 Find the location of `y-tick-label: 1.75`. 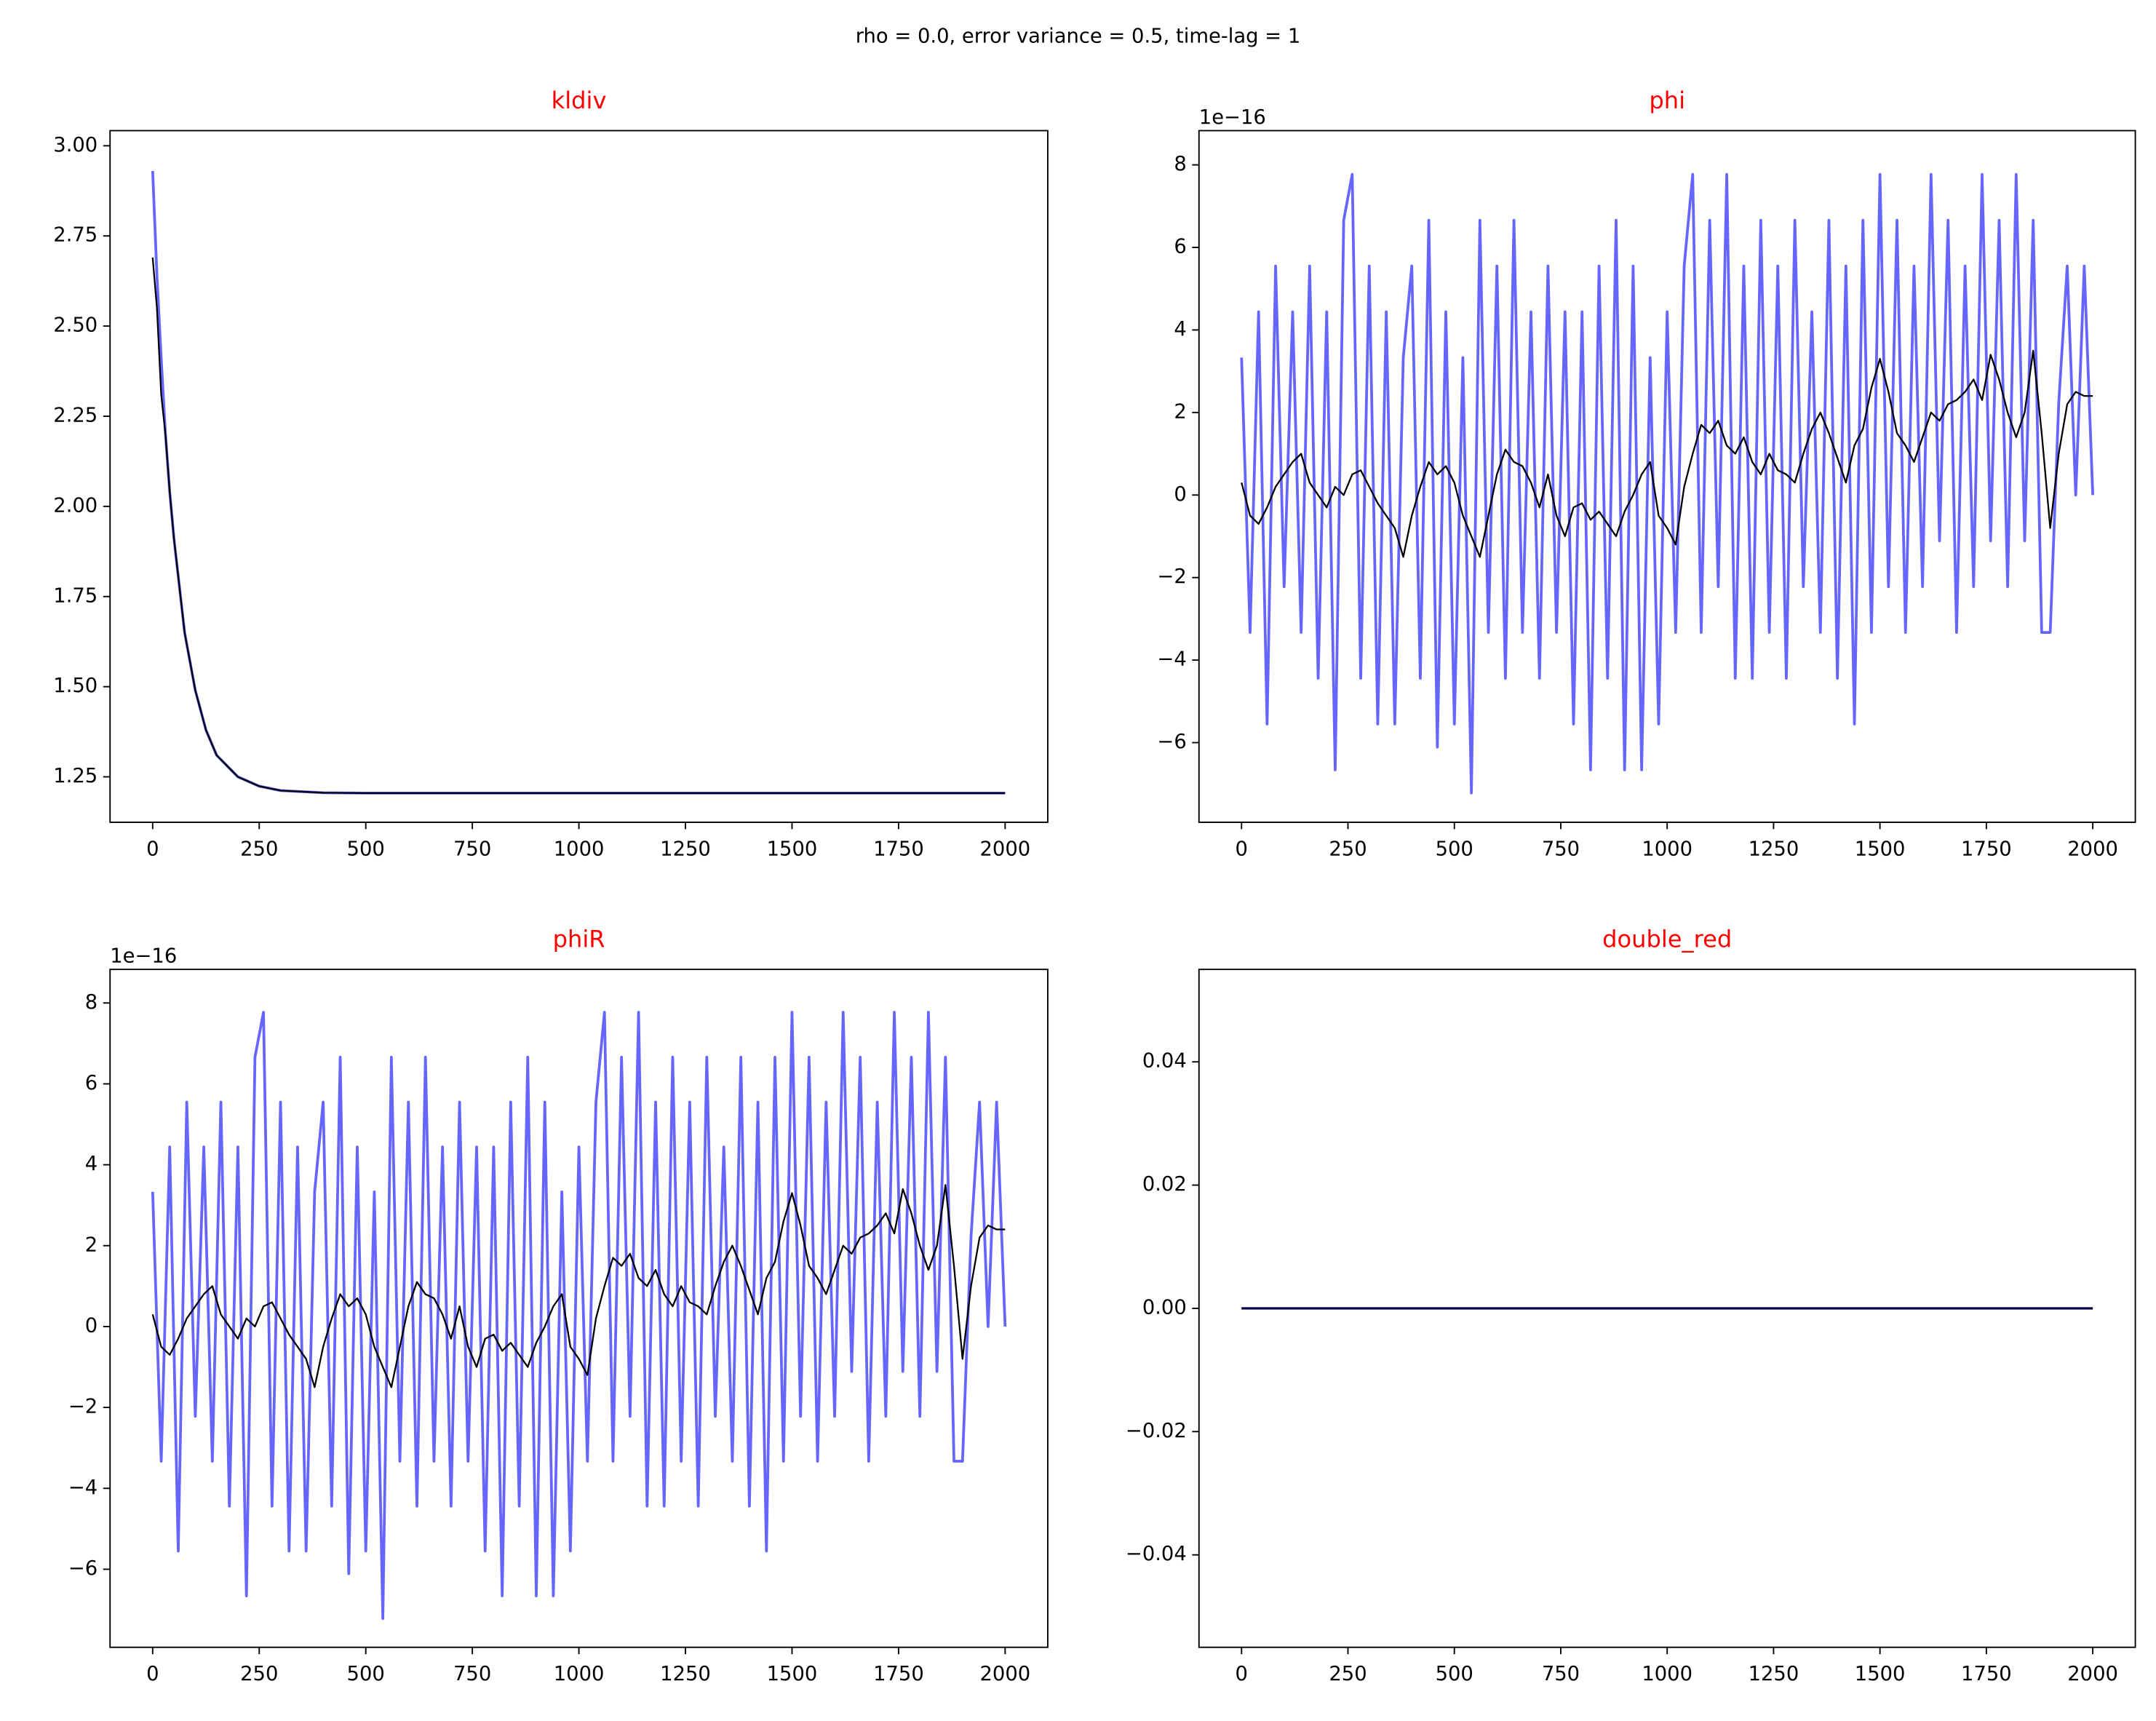

y-tick-label: 1.75 is located at coordinates (76, 595).